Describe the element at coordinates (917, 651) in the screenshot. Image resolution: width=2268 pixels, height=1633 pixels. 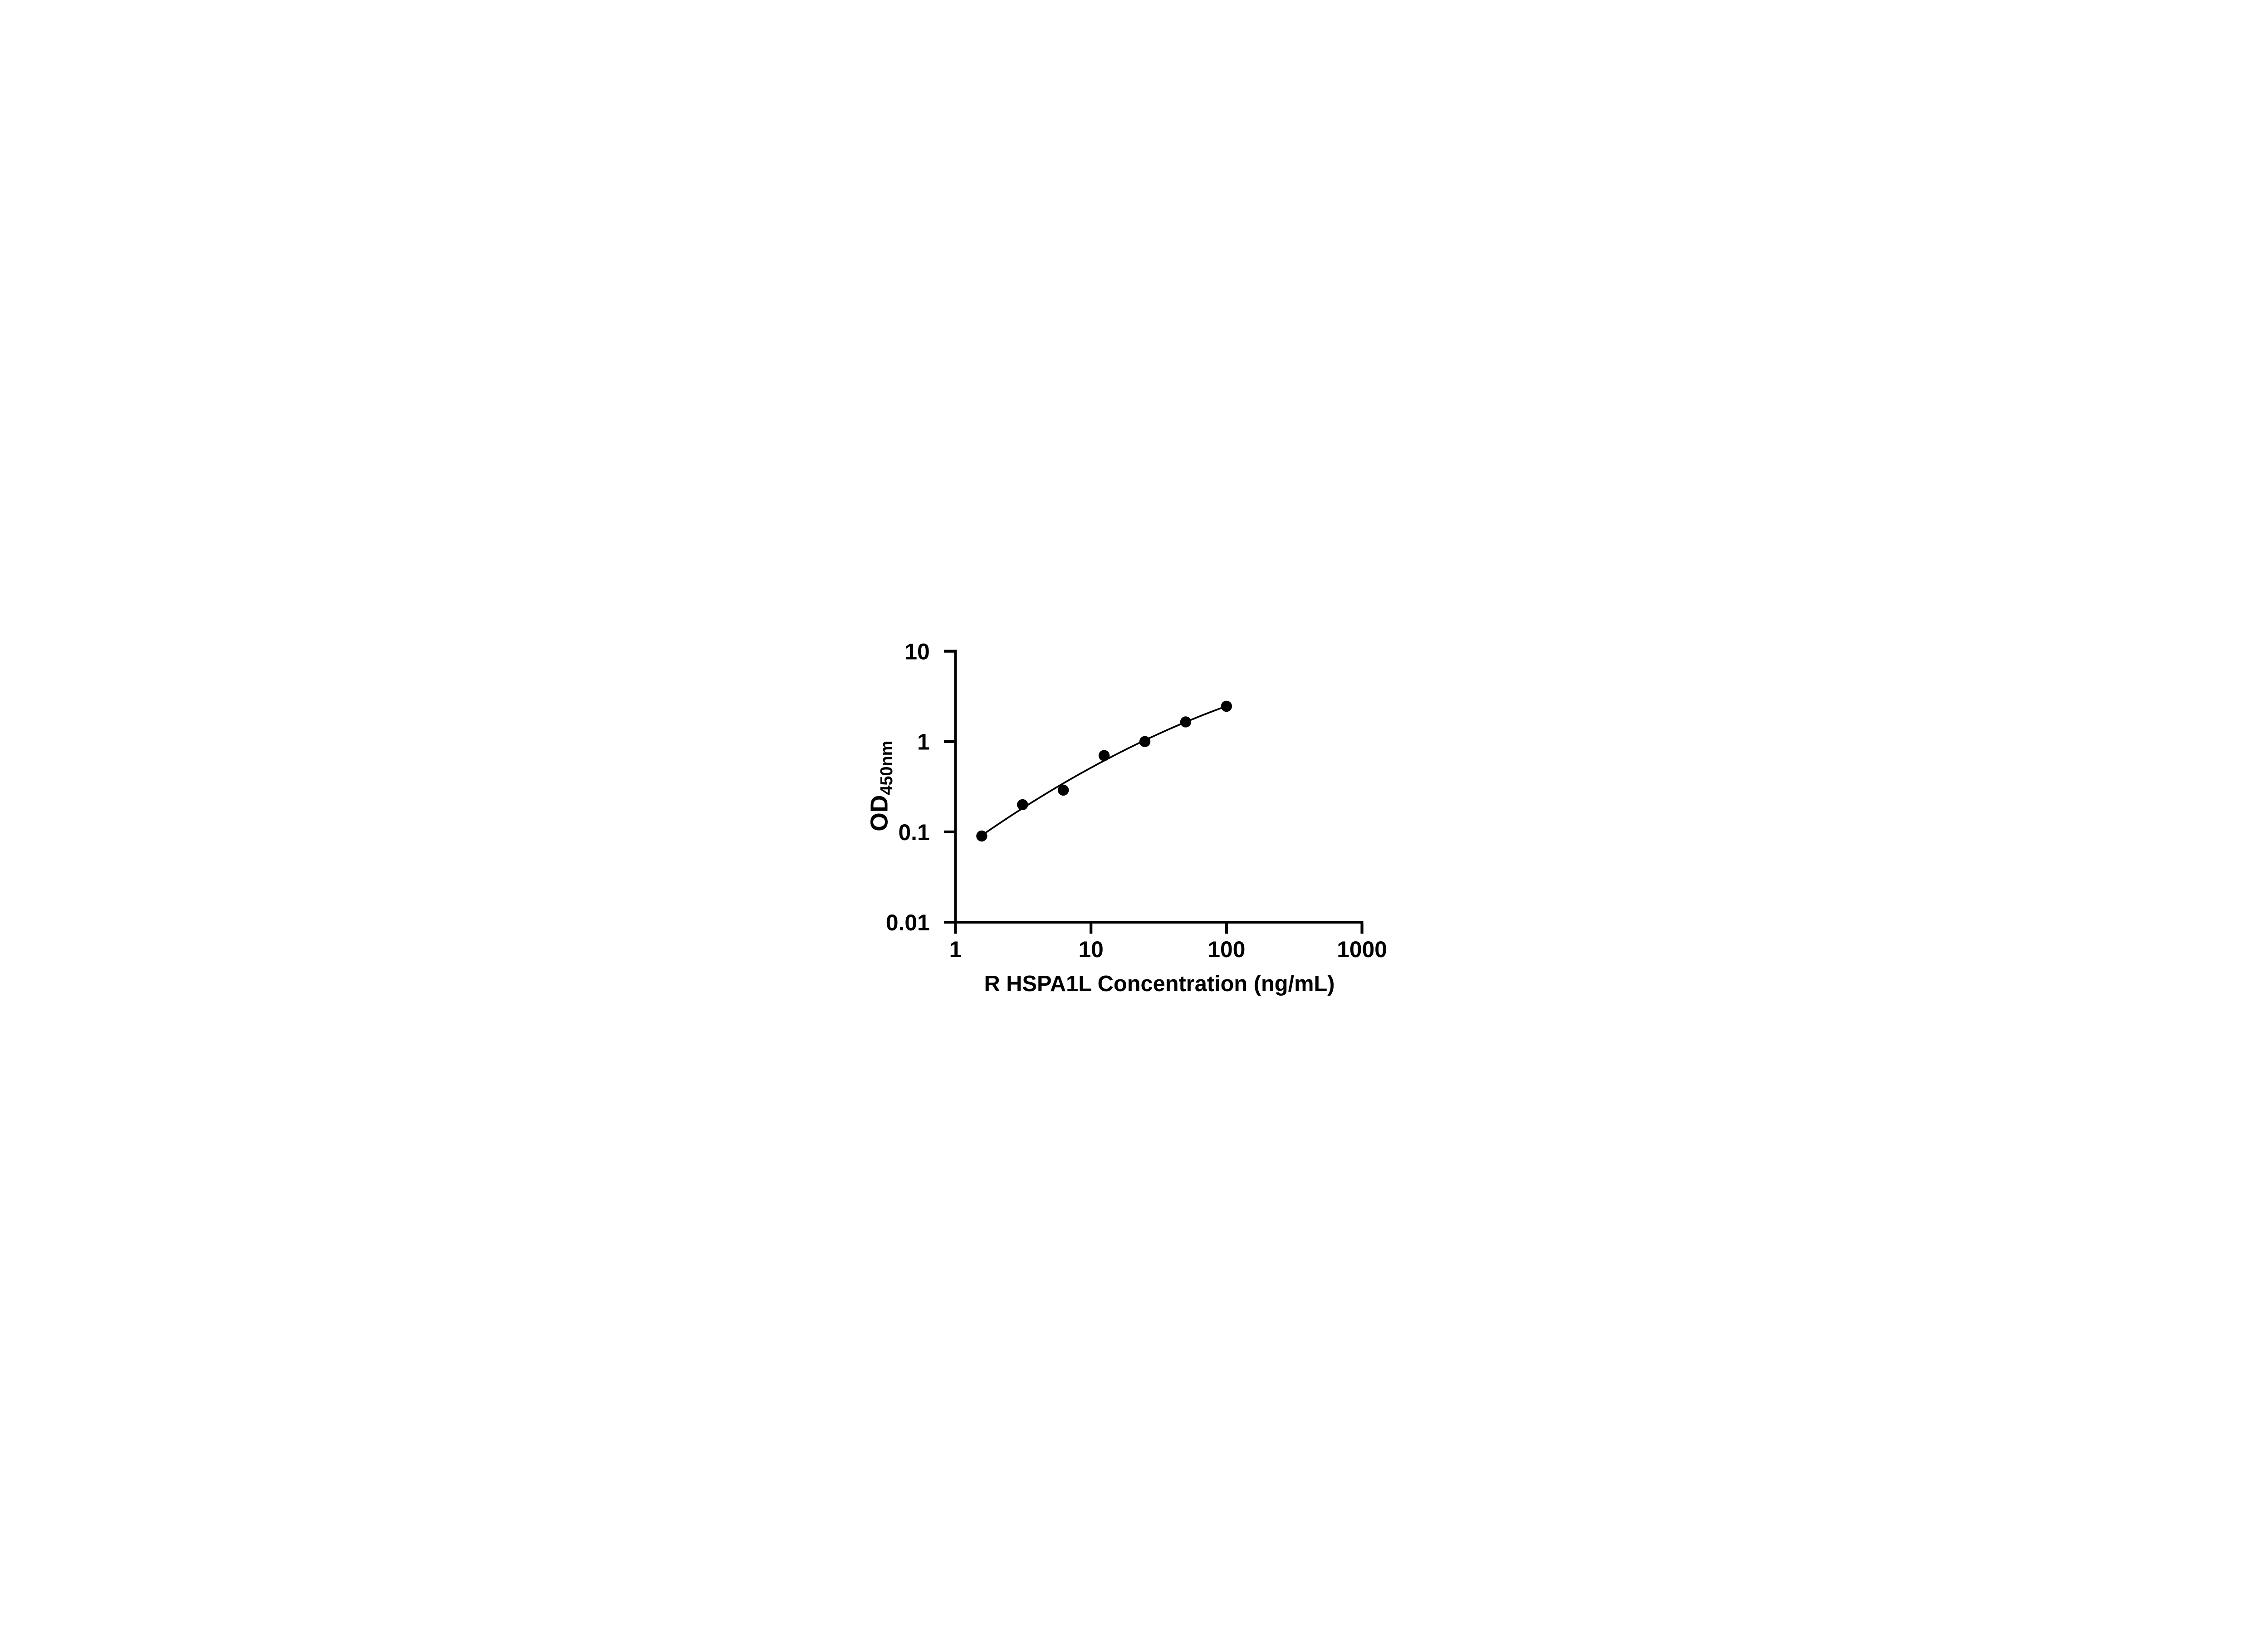
I see `y-tick-label-10: 10` at that location.